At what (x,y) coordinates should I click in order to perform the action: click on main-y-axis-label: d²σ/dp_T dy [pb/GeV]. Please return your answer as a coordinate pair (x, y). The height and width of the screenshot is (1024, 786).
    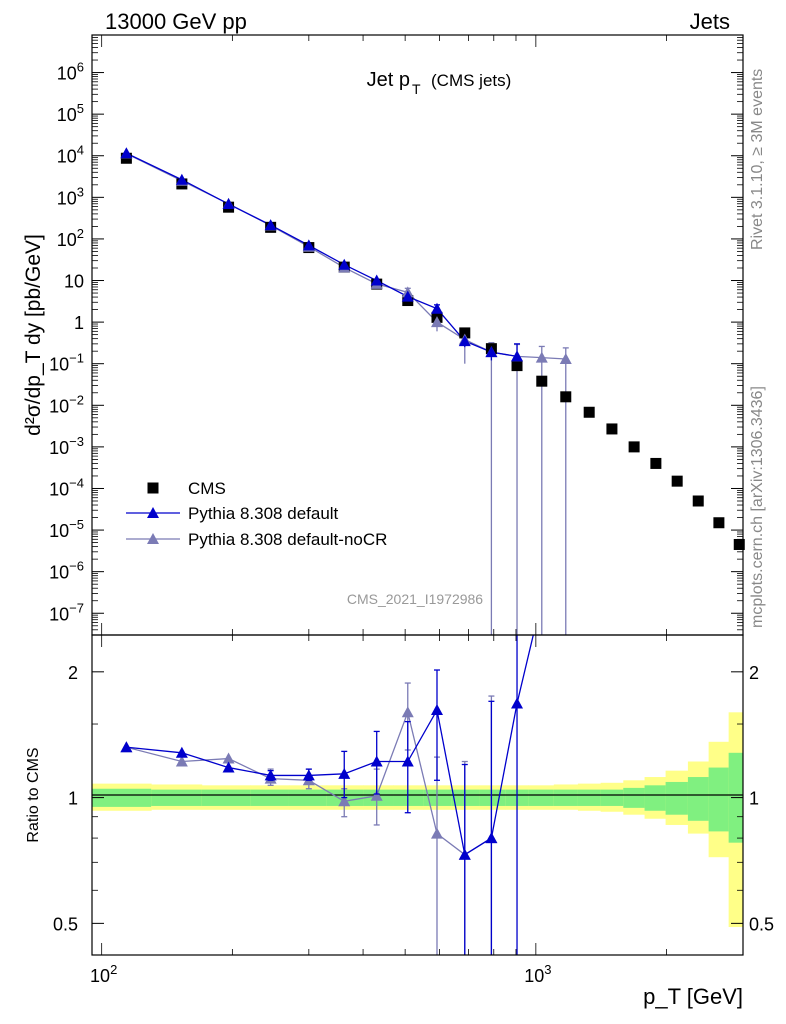
    Looking at the image, I should click on (33, 335).